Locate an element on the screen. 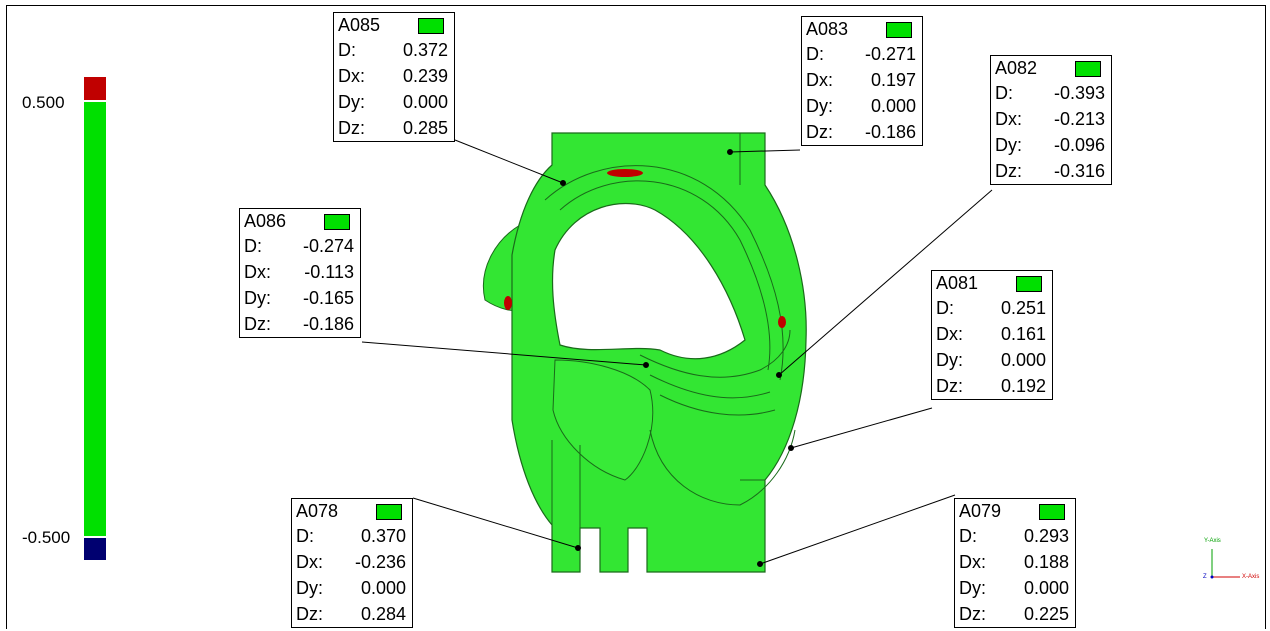 The image size is (1270, 631). scale-low-segment is located at coordinates (95, 549).